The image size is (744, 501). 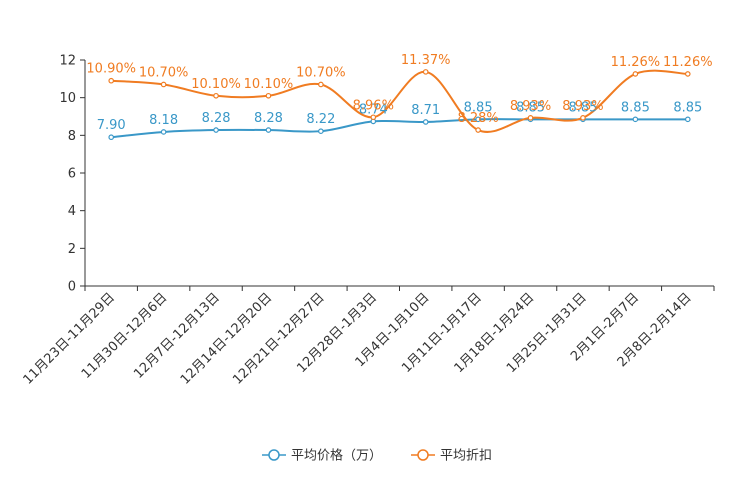 What do you see at coordinates (72, 287) in the screenshot?
I see `y-tick-label: 0` at bounding box center [72, 287].